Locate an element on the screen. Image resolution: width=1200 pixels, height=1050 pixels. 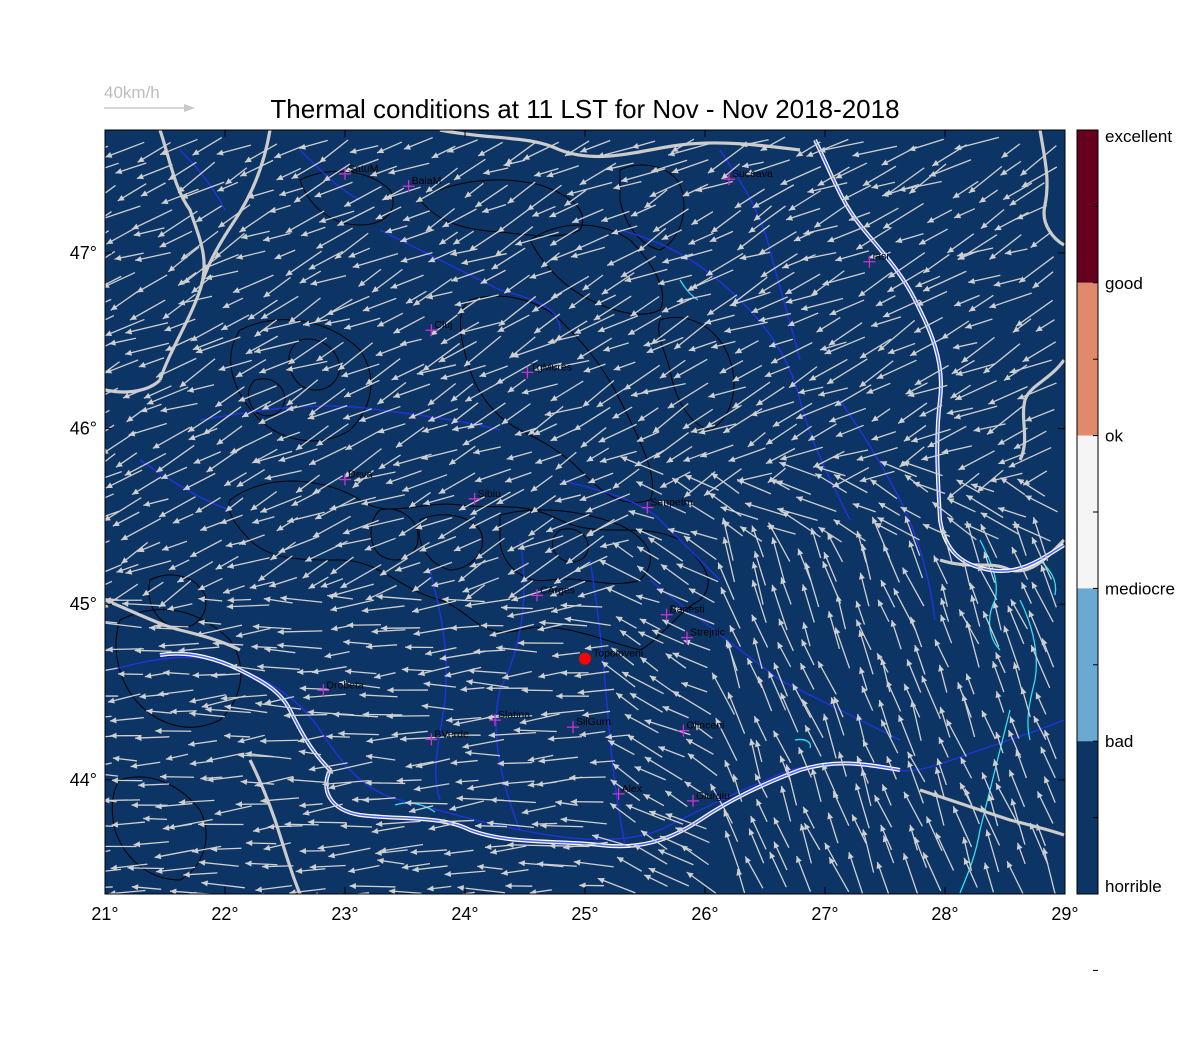
colorbar-label-excellent: excellent is located at coordinates (1138, 136).